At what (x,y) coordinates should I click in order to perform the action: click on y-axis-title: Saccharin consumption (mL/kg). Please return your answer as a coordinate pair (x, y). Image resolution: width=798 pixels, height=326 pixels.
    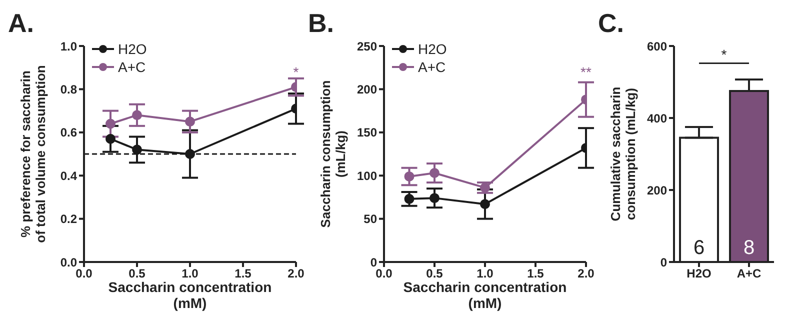
    Looking at the image, I should click on (333, 154).